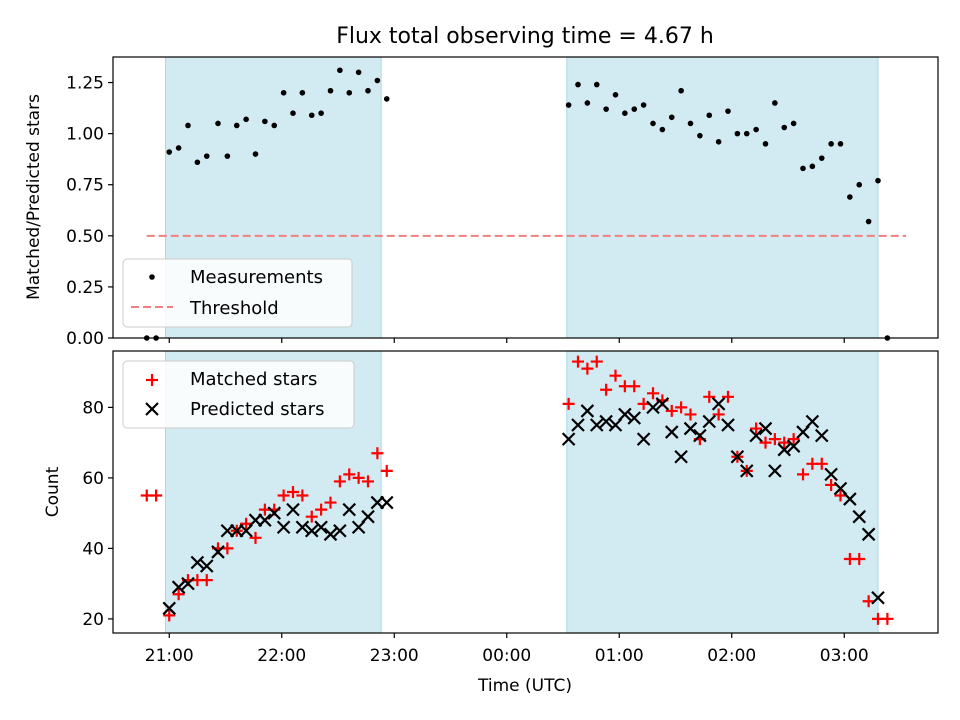 This screenshot has width=960, height=720. Describe the element at coordinates (85, 84) in the screenshot. I see `y-tick-label: 1.25` at that location.